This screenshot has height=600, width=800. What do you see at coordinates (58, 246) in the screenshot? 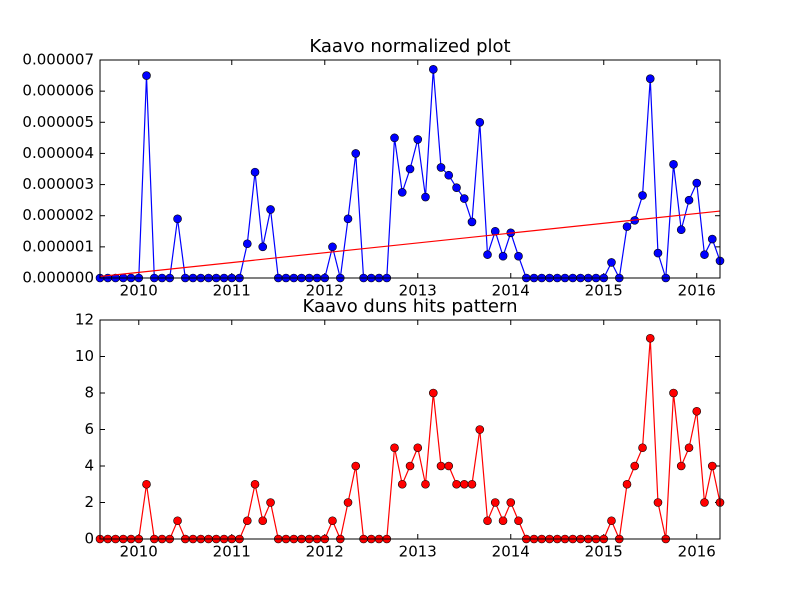
I see `y-tick-label: 0.000001` at bounding box center [58, 246].